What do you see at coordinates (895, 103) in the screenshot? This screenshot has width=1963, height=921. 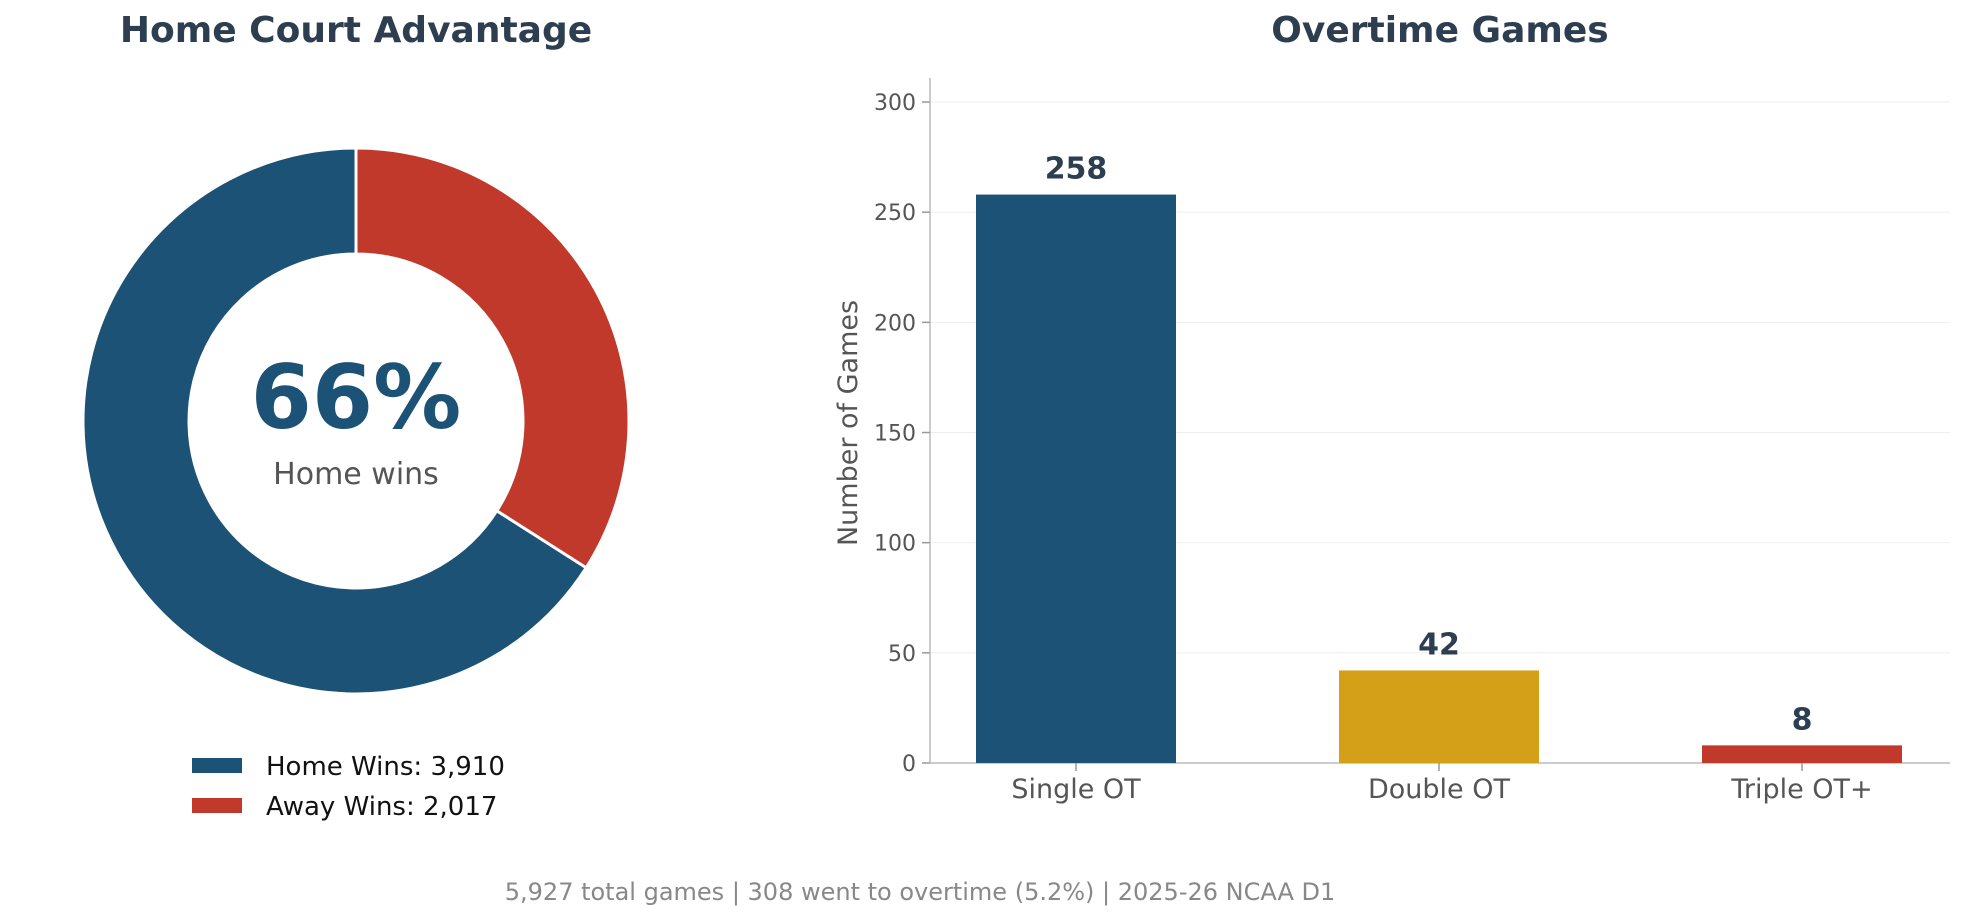 I see `y-tick-label: 300` at bounding box center [895, 103].